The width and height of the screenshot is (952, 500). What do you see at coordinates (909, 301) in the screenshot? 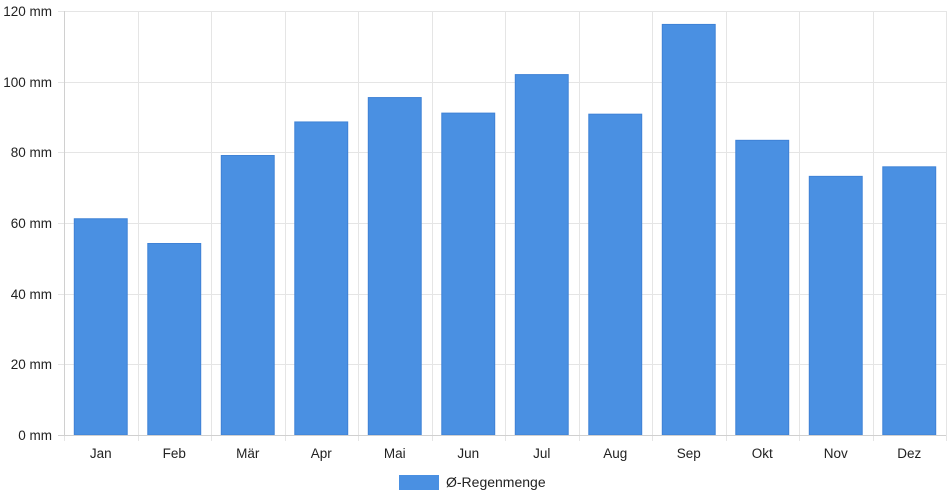
I see `bar-dez` at bounding box center [909, 301].